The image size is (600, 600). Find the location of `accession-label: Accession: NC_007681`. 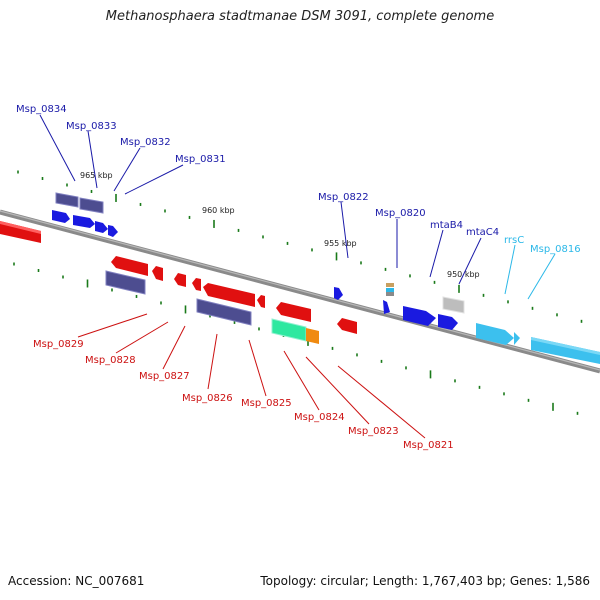

accession-label: Accession: NC_007681 is located at coordinates (76, 581).